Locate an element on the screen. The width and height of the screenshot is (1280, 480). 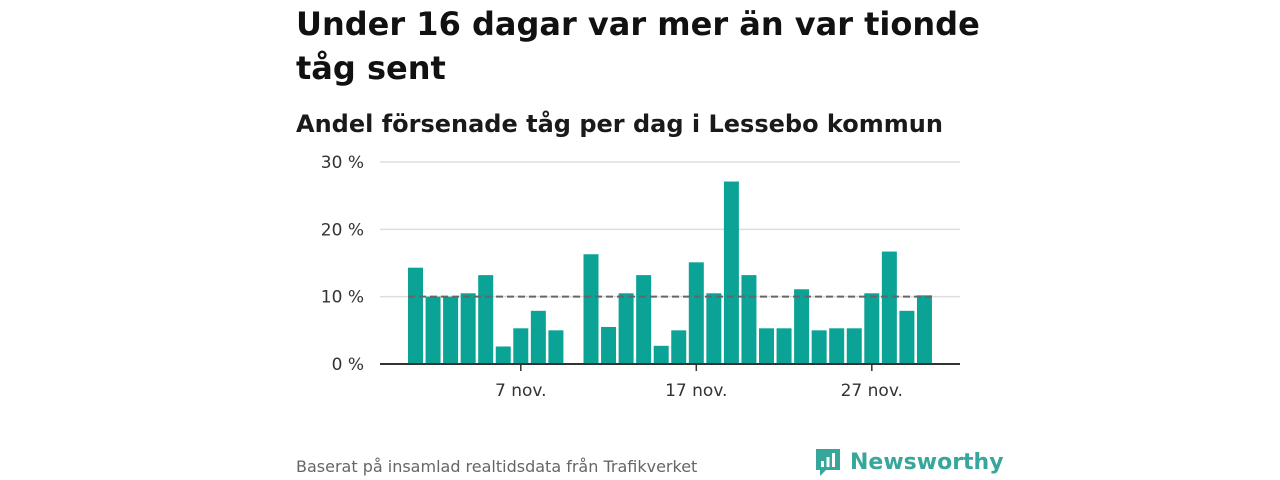
newsworthy-logo-text: Newsworthy is located at coordinates (927, 462).